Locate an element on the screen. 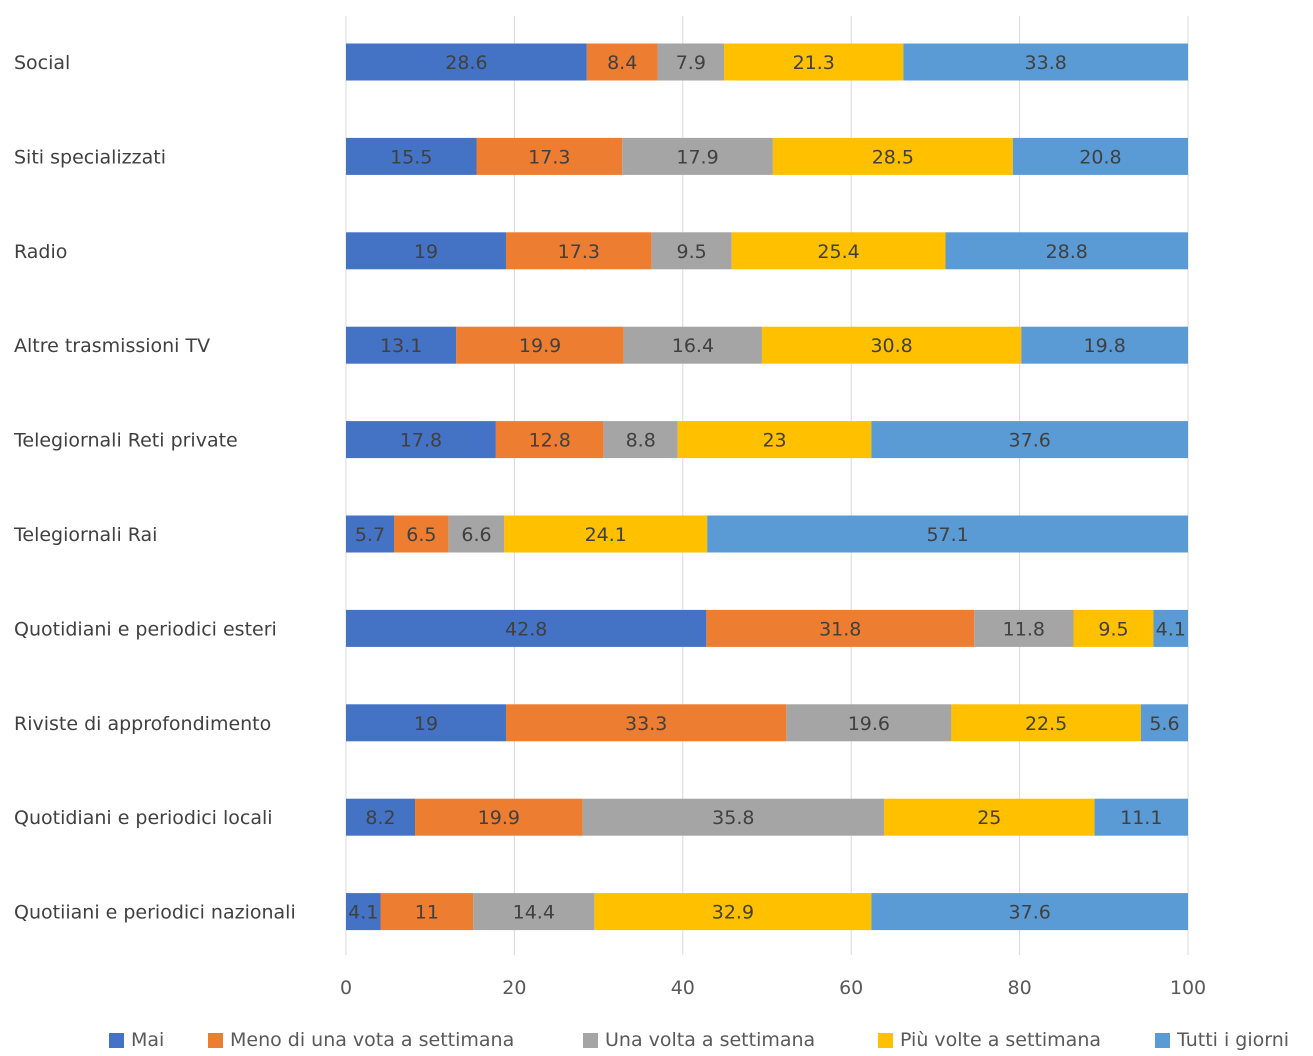 Image resolution: width=1313 pixels, height=1056 pixels. data-label: 28.6 is located at coordinates (466, 63).